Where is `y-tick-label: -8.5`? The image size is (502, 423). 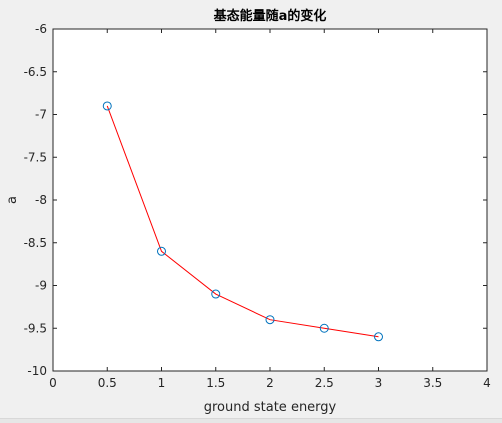 y-tick-label: -8.5 is located at coordinates (35, 243).